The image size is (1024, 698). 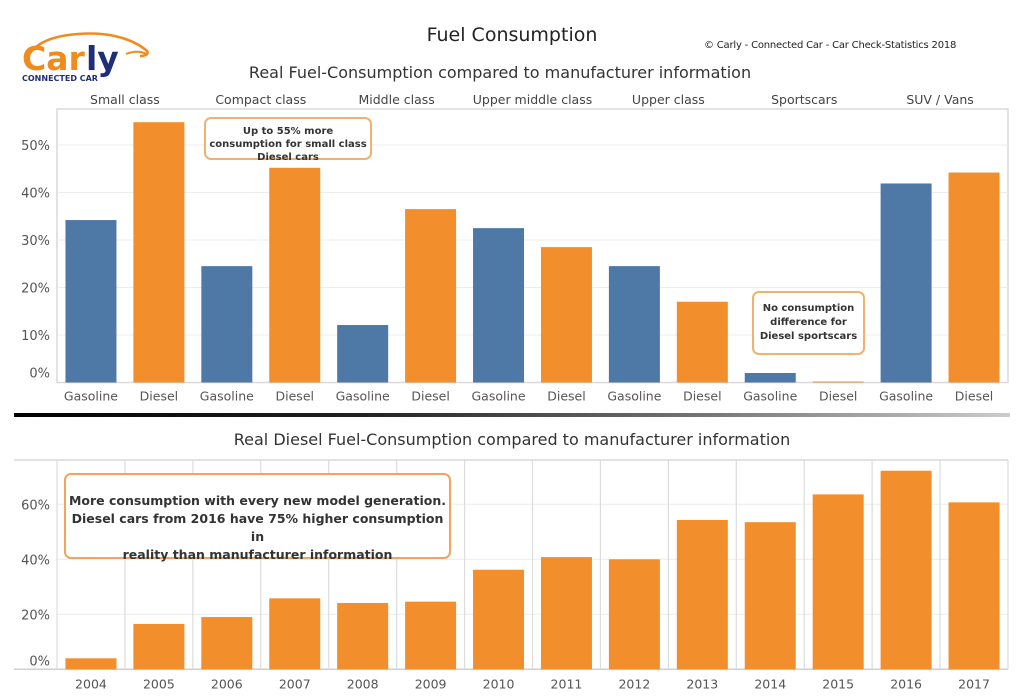 What do you see at coordinates (53, 58) in the screenshot?
I see `logo-word-car: Car` at bounding box center [53, 58].